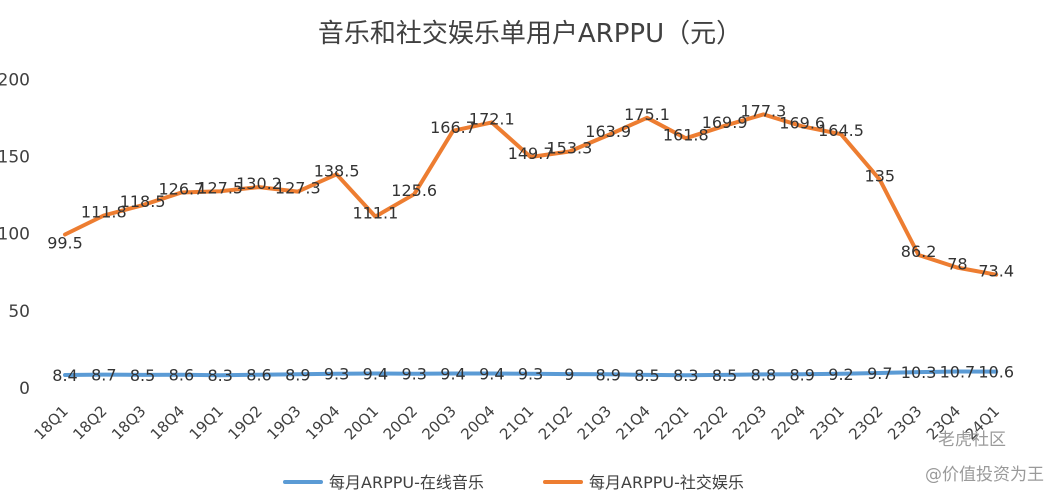 The width and height of the screenshot is (1060, 499). I want to click on x-tick-label: 19Q2, so click(245, 422).